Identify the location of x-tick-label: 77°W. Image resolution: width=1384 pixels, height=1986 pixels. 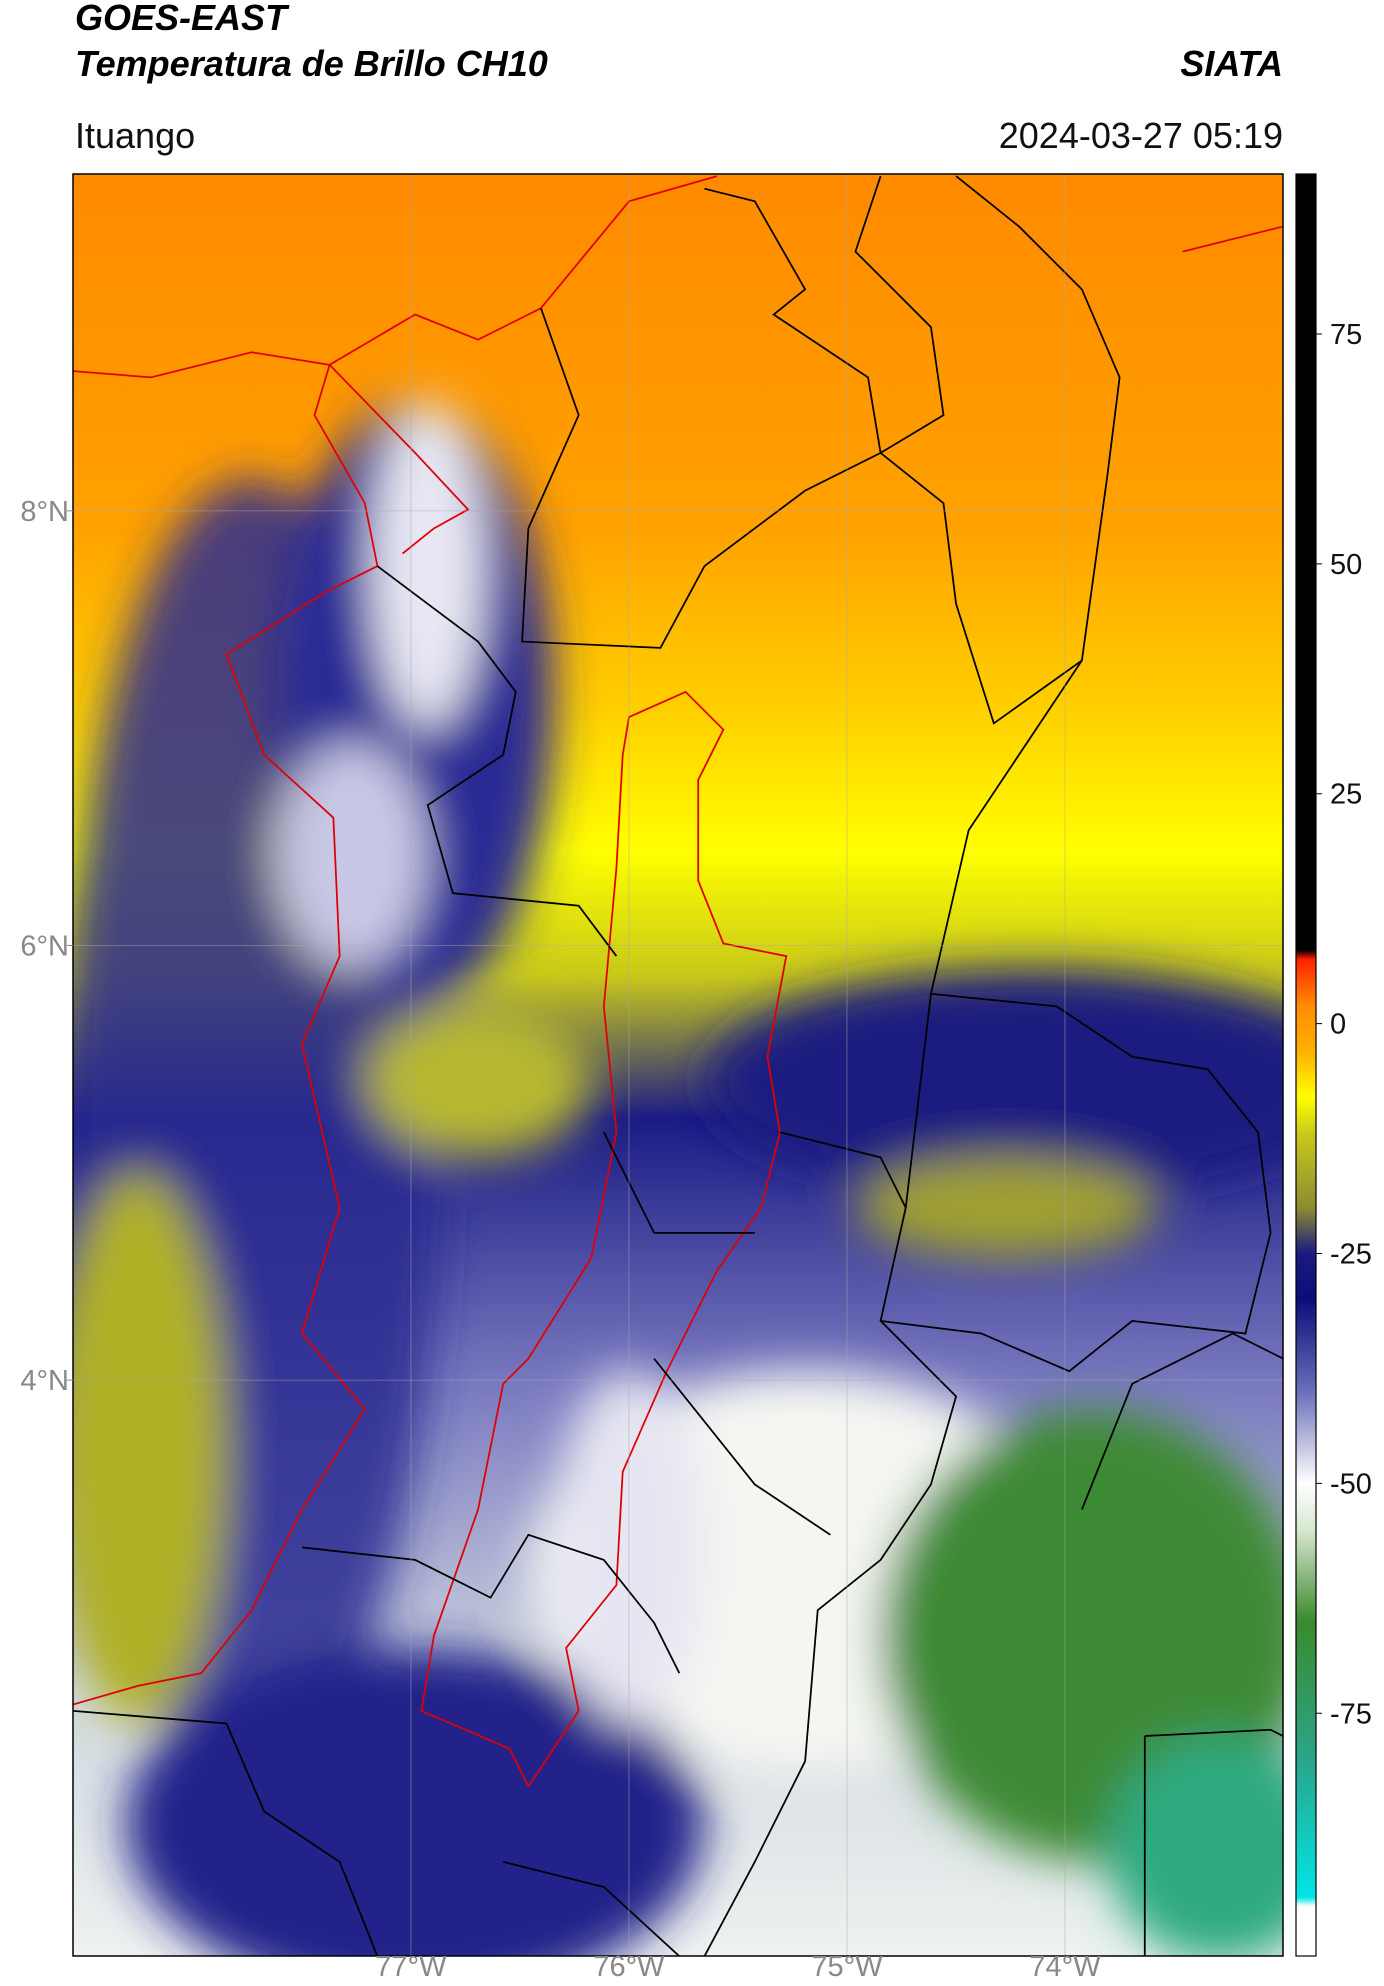
(411, 1966).